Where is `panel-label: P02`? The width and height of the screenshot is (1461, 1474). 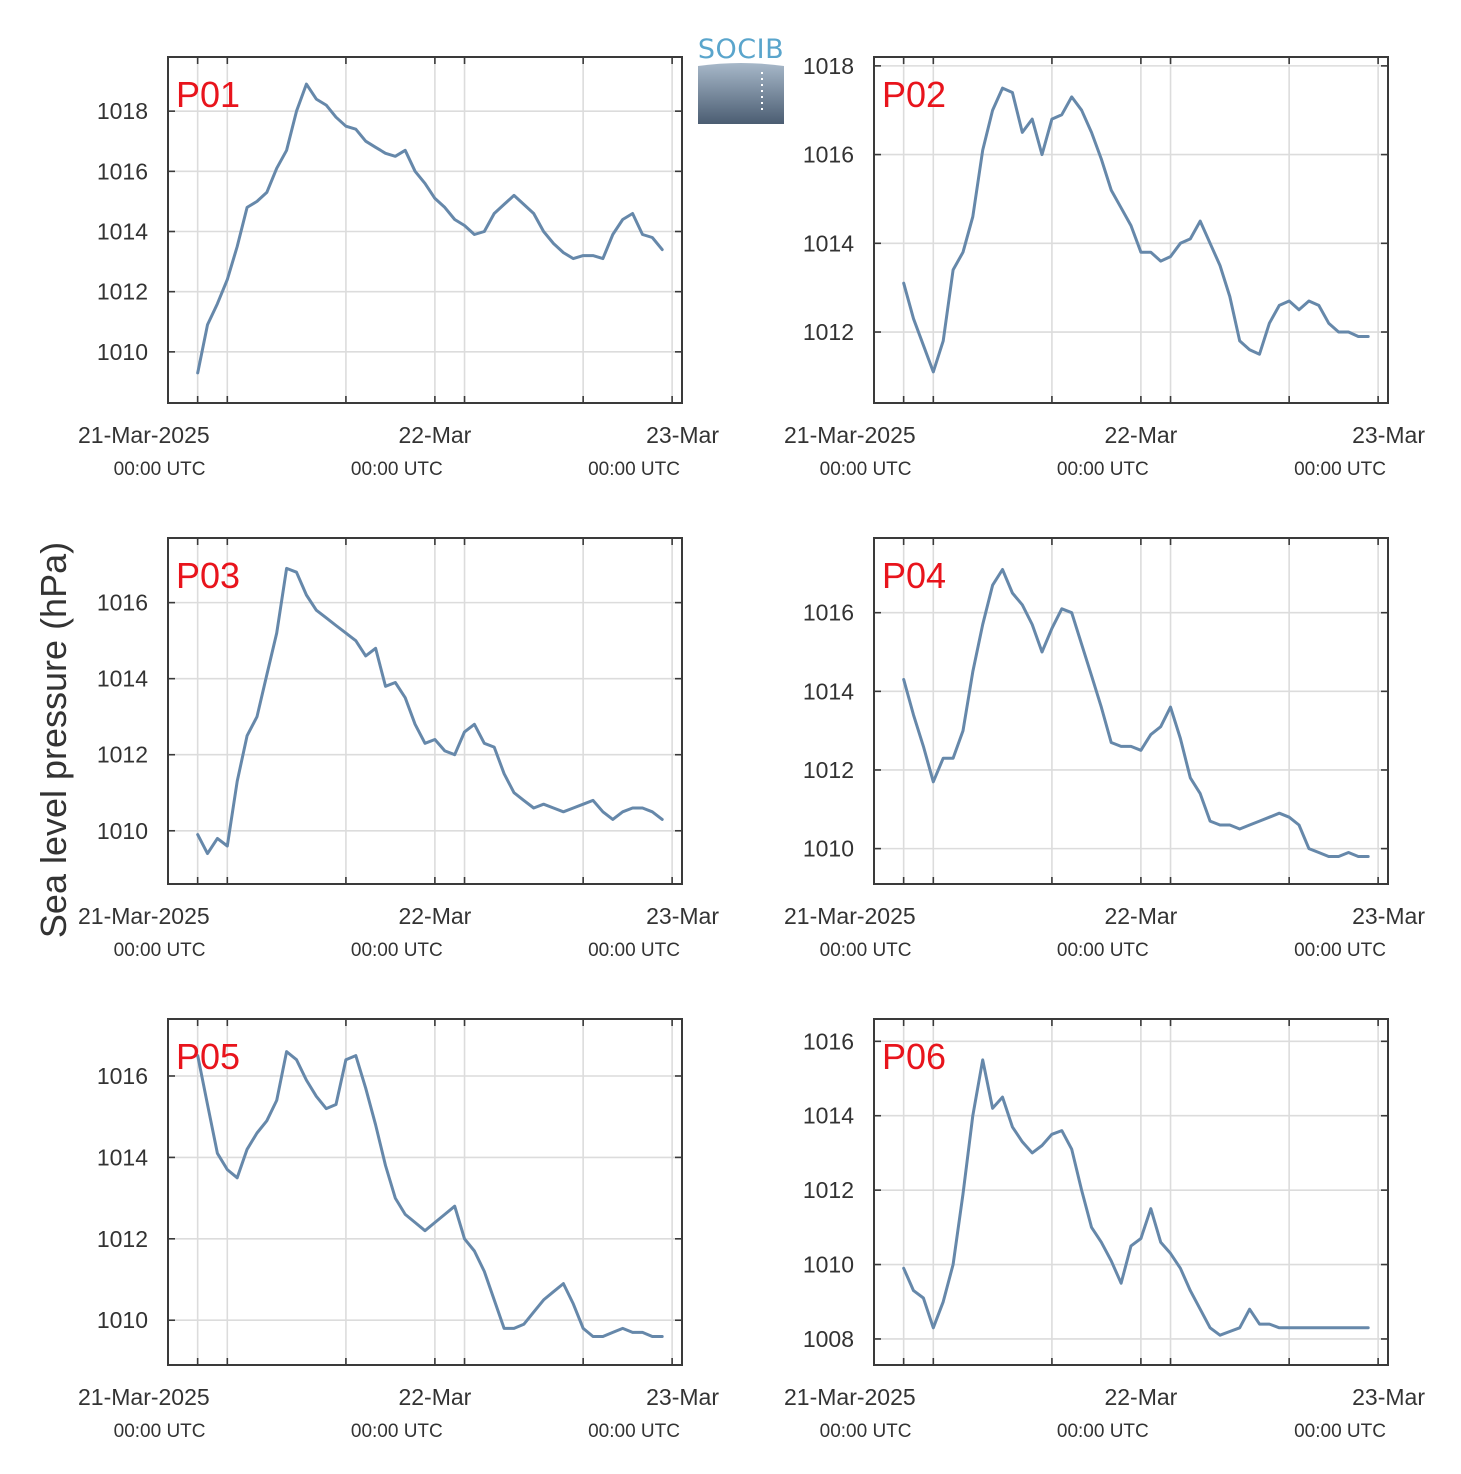
panel-label: P02 is located at coordinates (914, 94).